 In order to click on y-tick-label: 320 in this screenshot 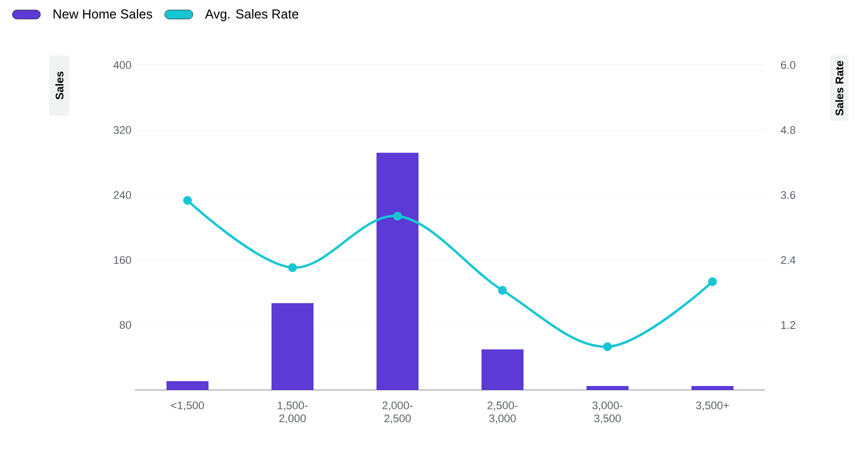, I will do `click(123, 130)`.